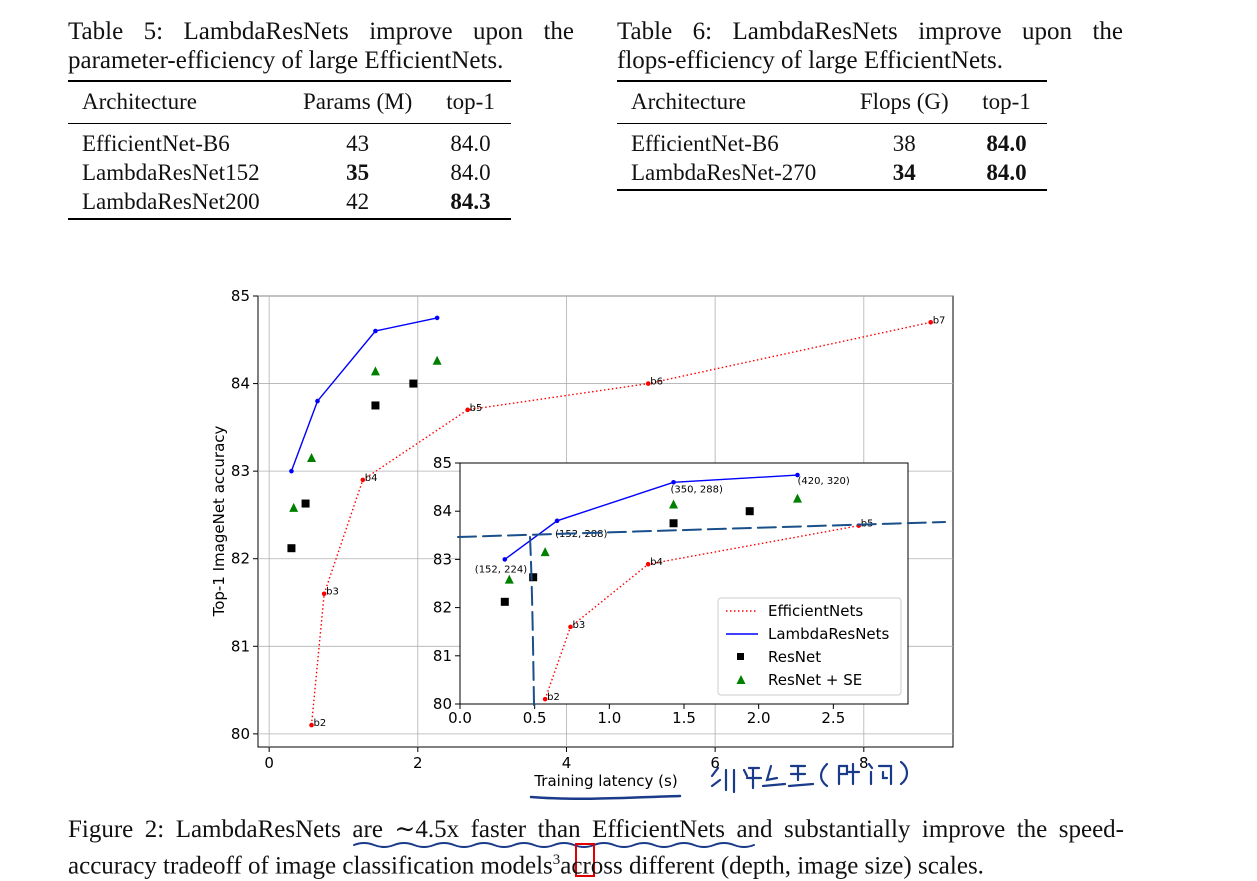  What do you see at coordinates (730, 174) in the screenshot?
I see `table6-arch-cell: LambdaResNet-270` at bounding box center [730, 174].